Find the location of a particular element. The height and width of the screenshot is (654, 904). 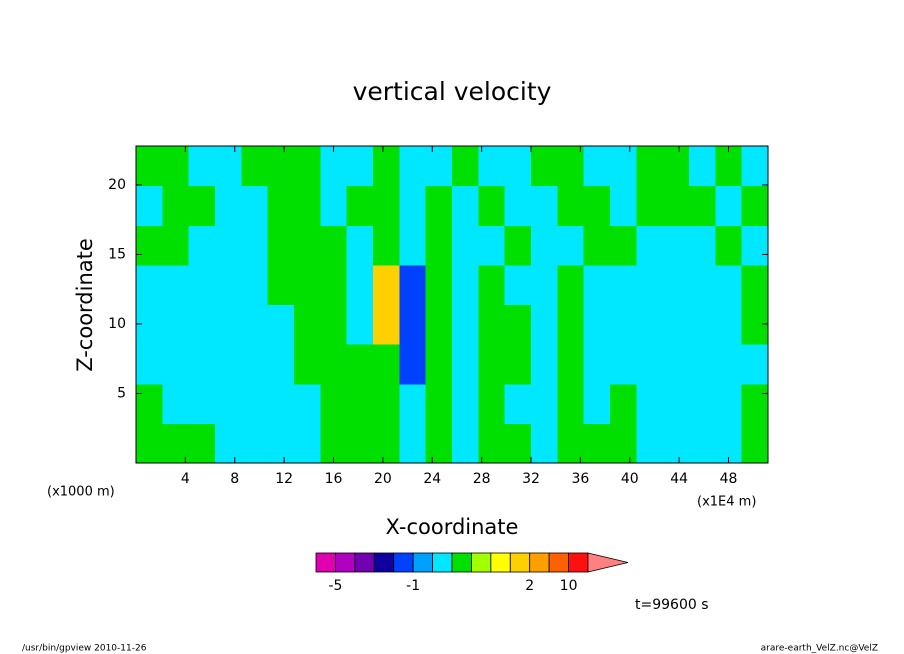

x-tick-label: 12 is located at coordinates (284, 479).